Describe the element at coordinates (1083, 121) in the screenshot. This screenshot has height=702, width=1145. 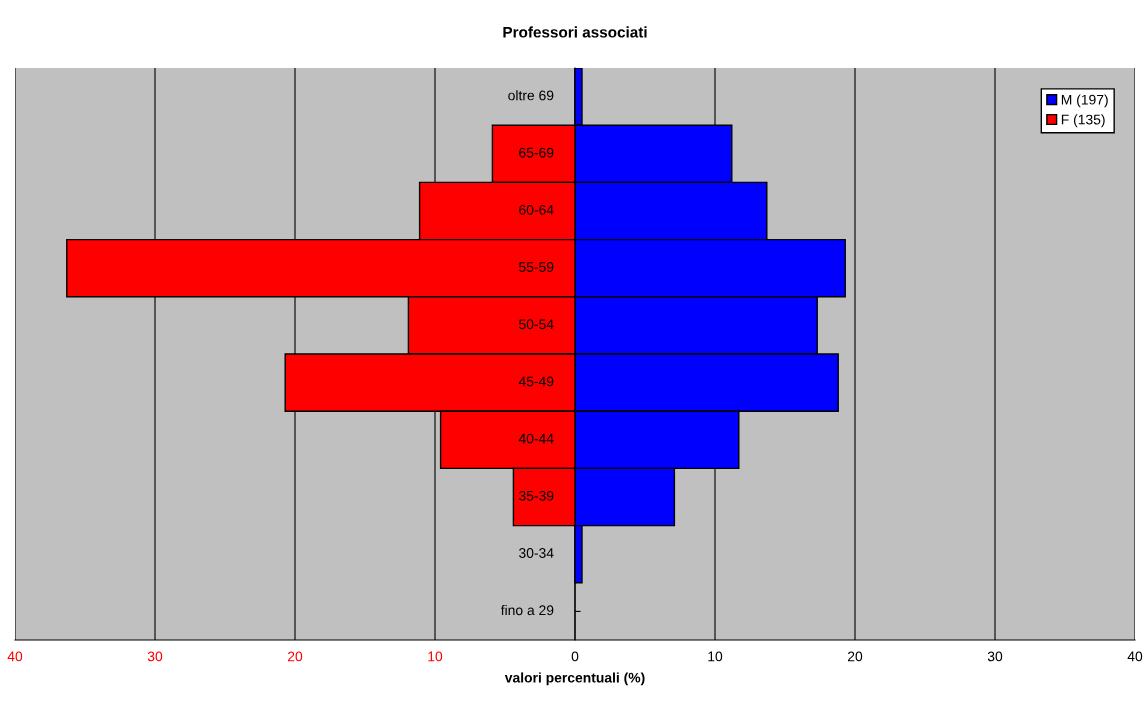
I see `legend-label: F (135)` at that location.